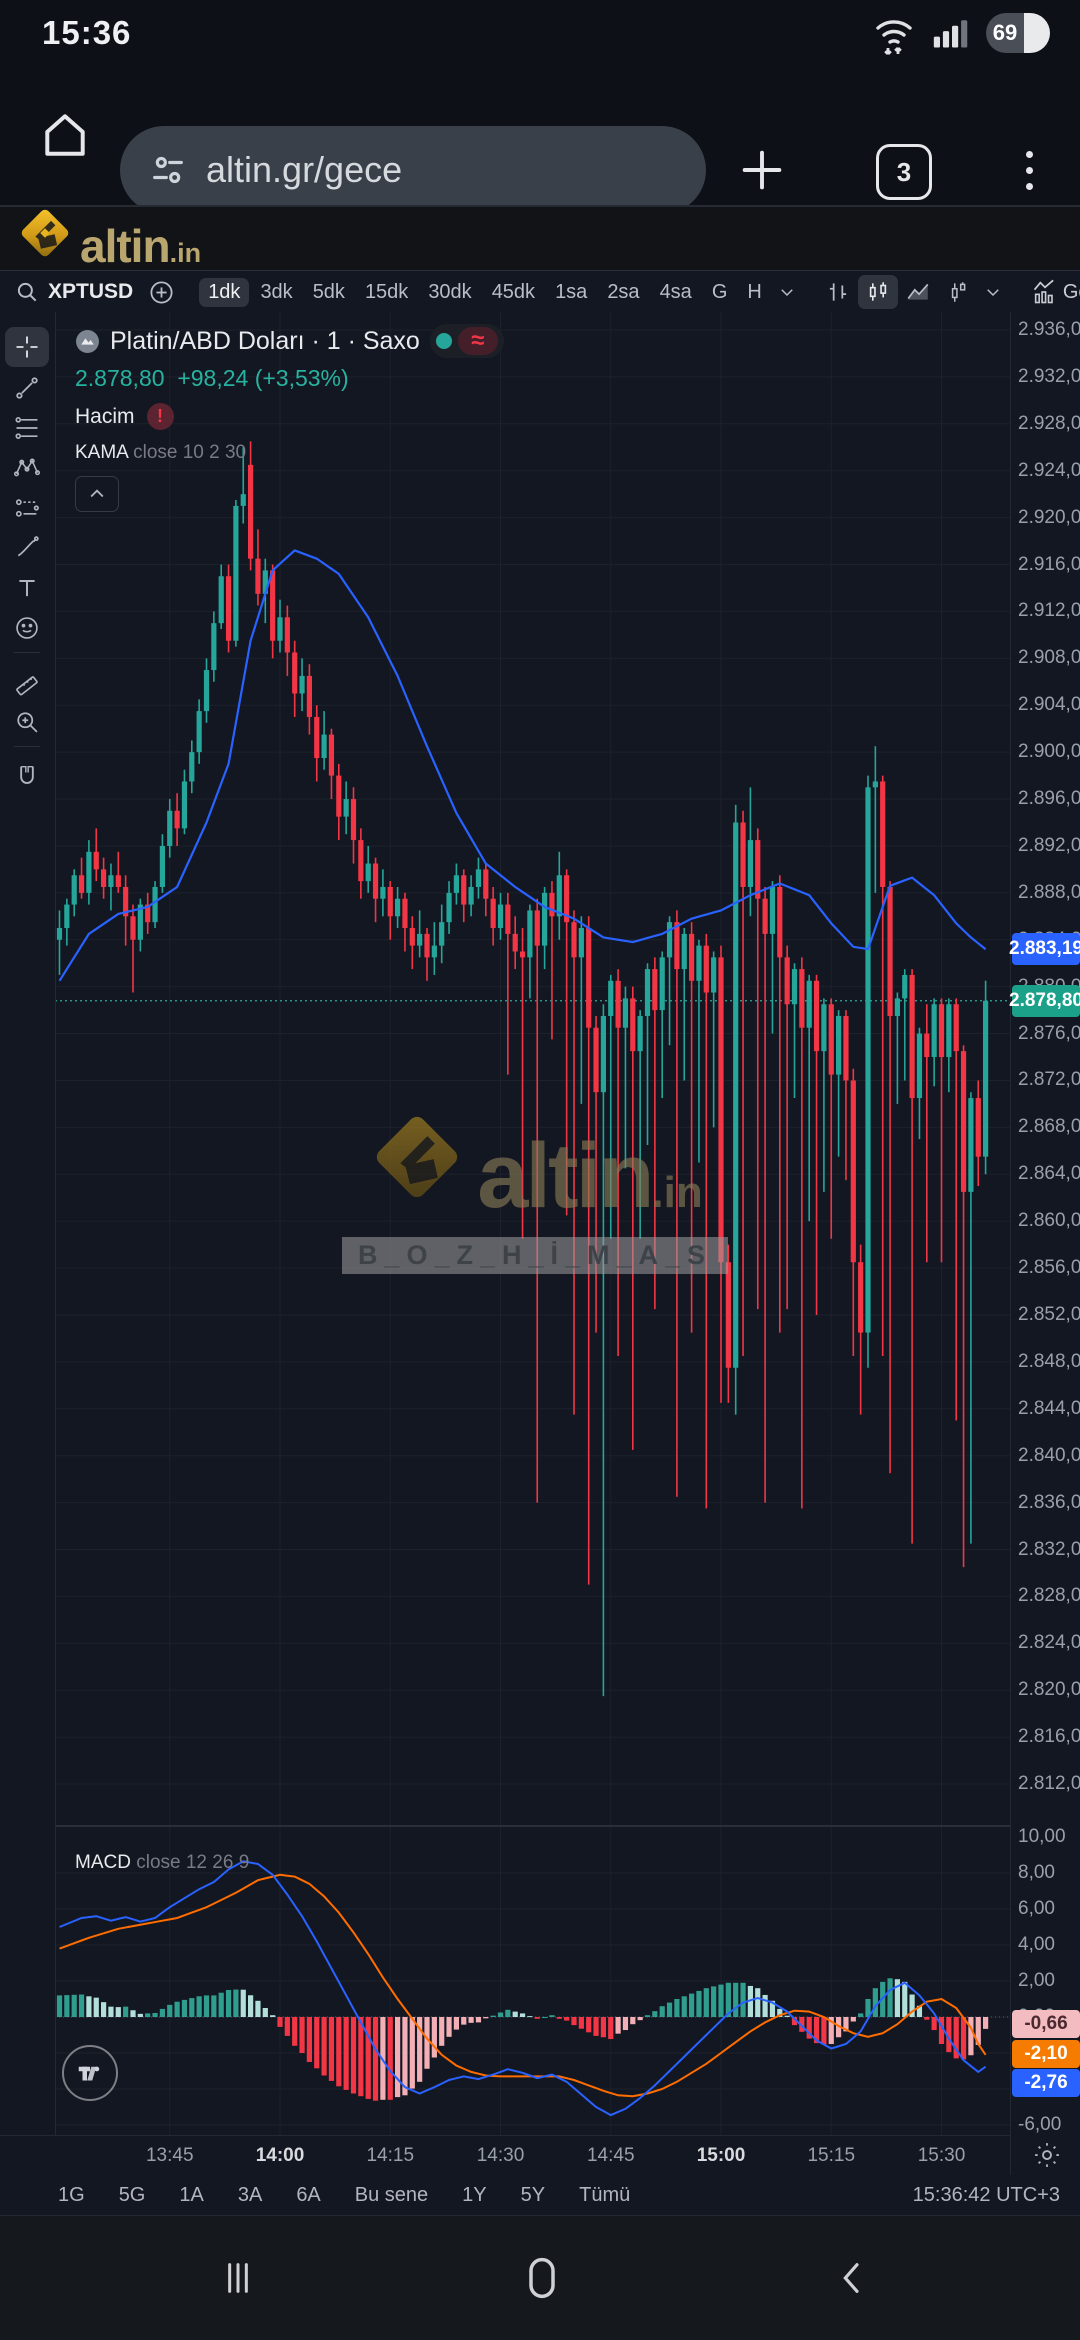 This screenshot has width=1080, height=2340. What do you see at coordinates (391, 2195) in the screenshot?
I see `range-tab-Bu sene: Bu sene` at bounding box center [391, 2195].